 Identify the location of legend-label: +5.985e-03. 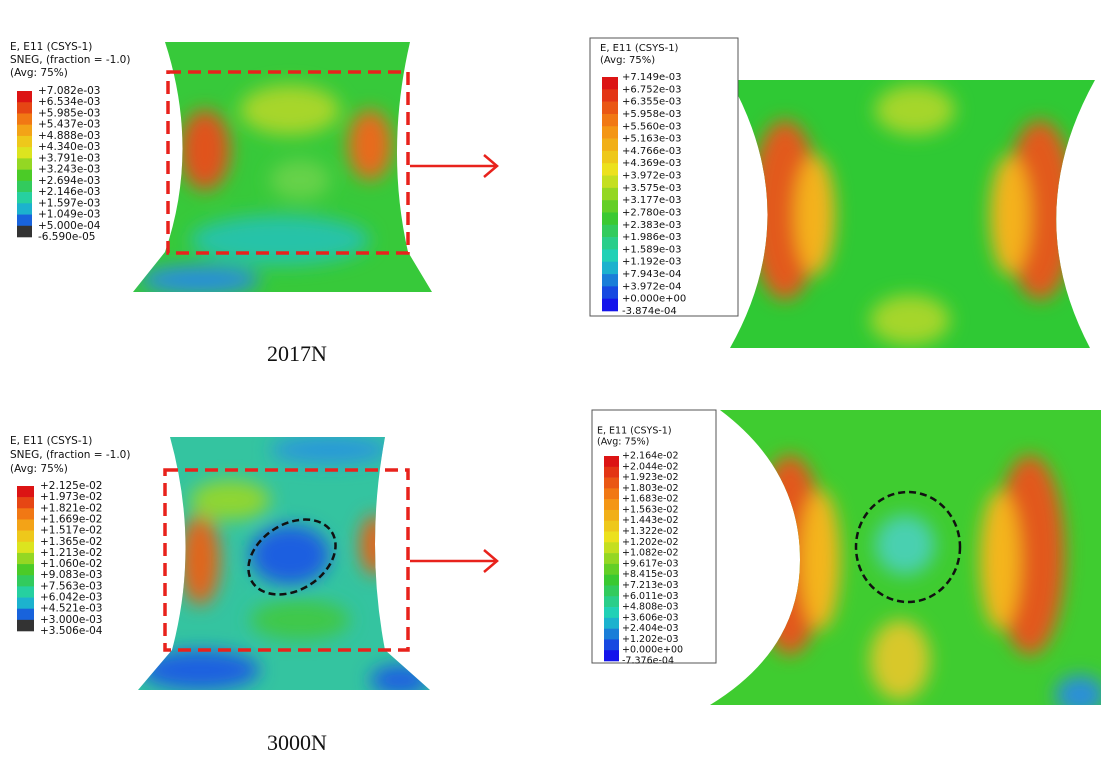
(69, 113).